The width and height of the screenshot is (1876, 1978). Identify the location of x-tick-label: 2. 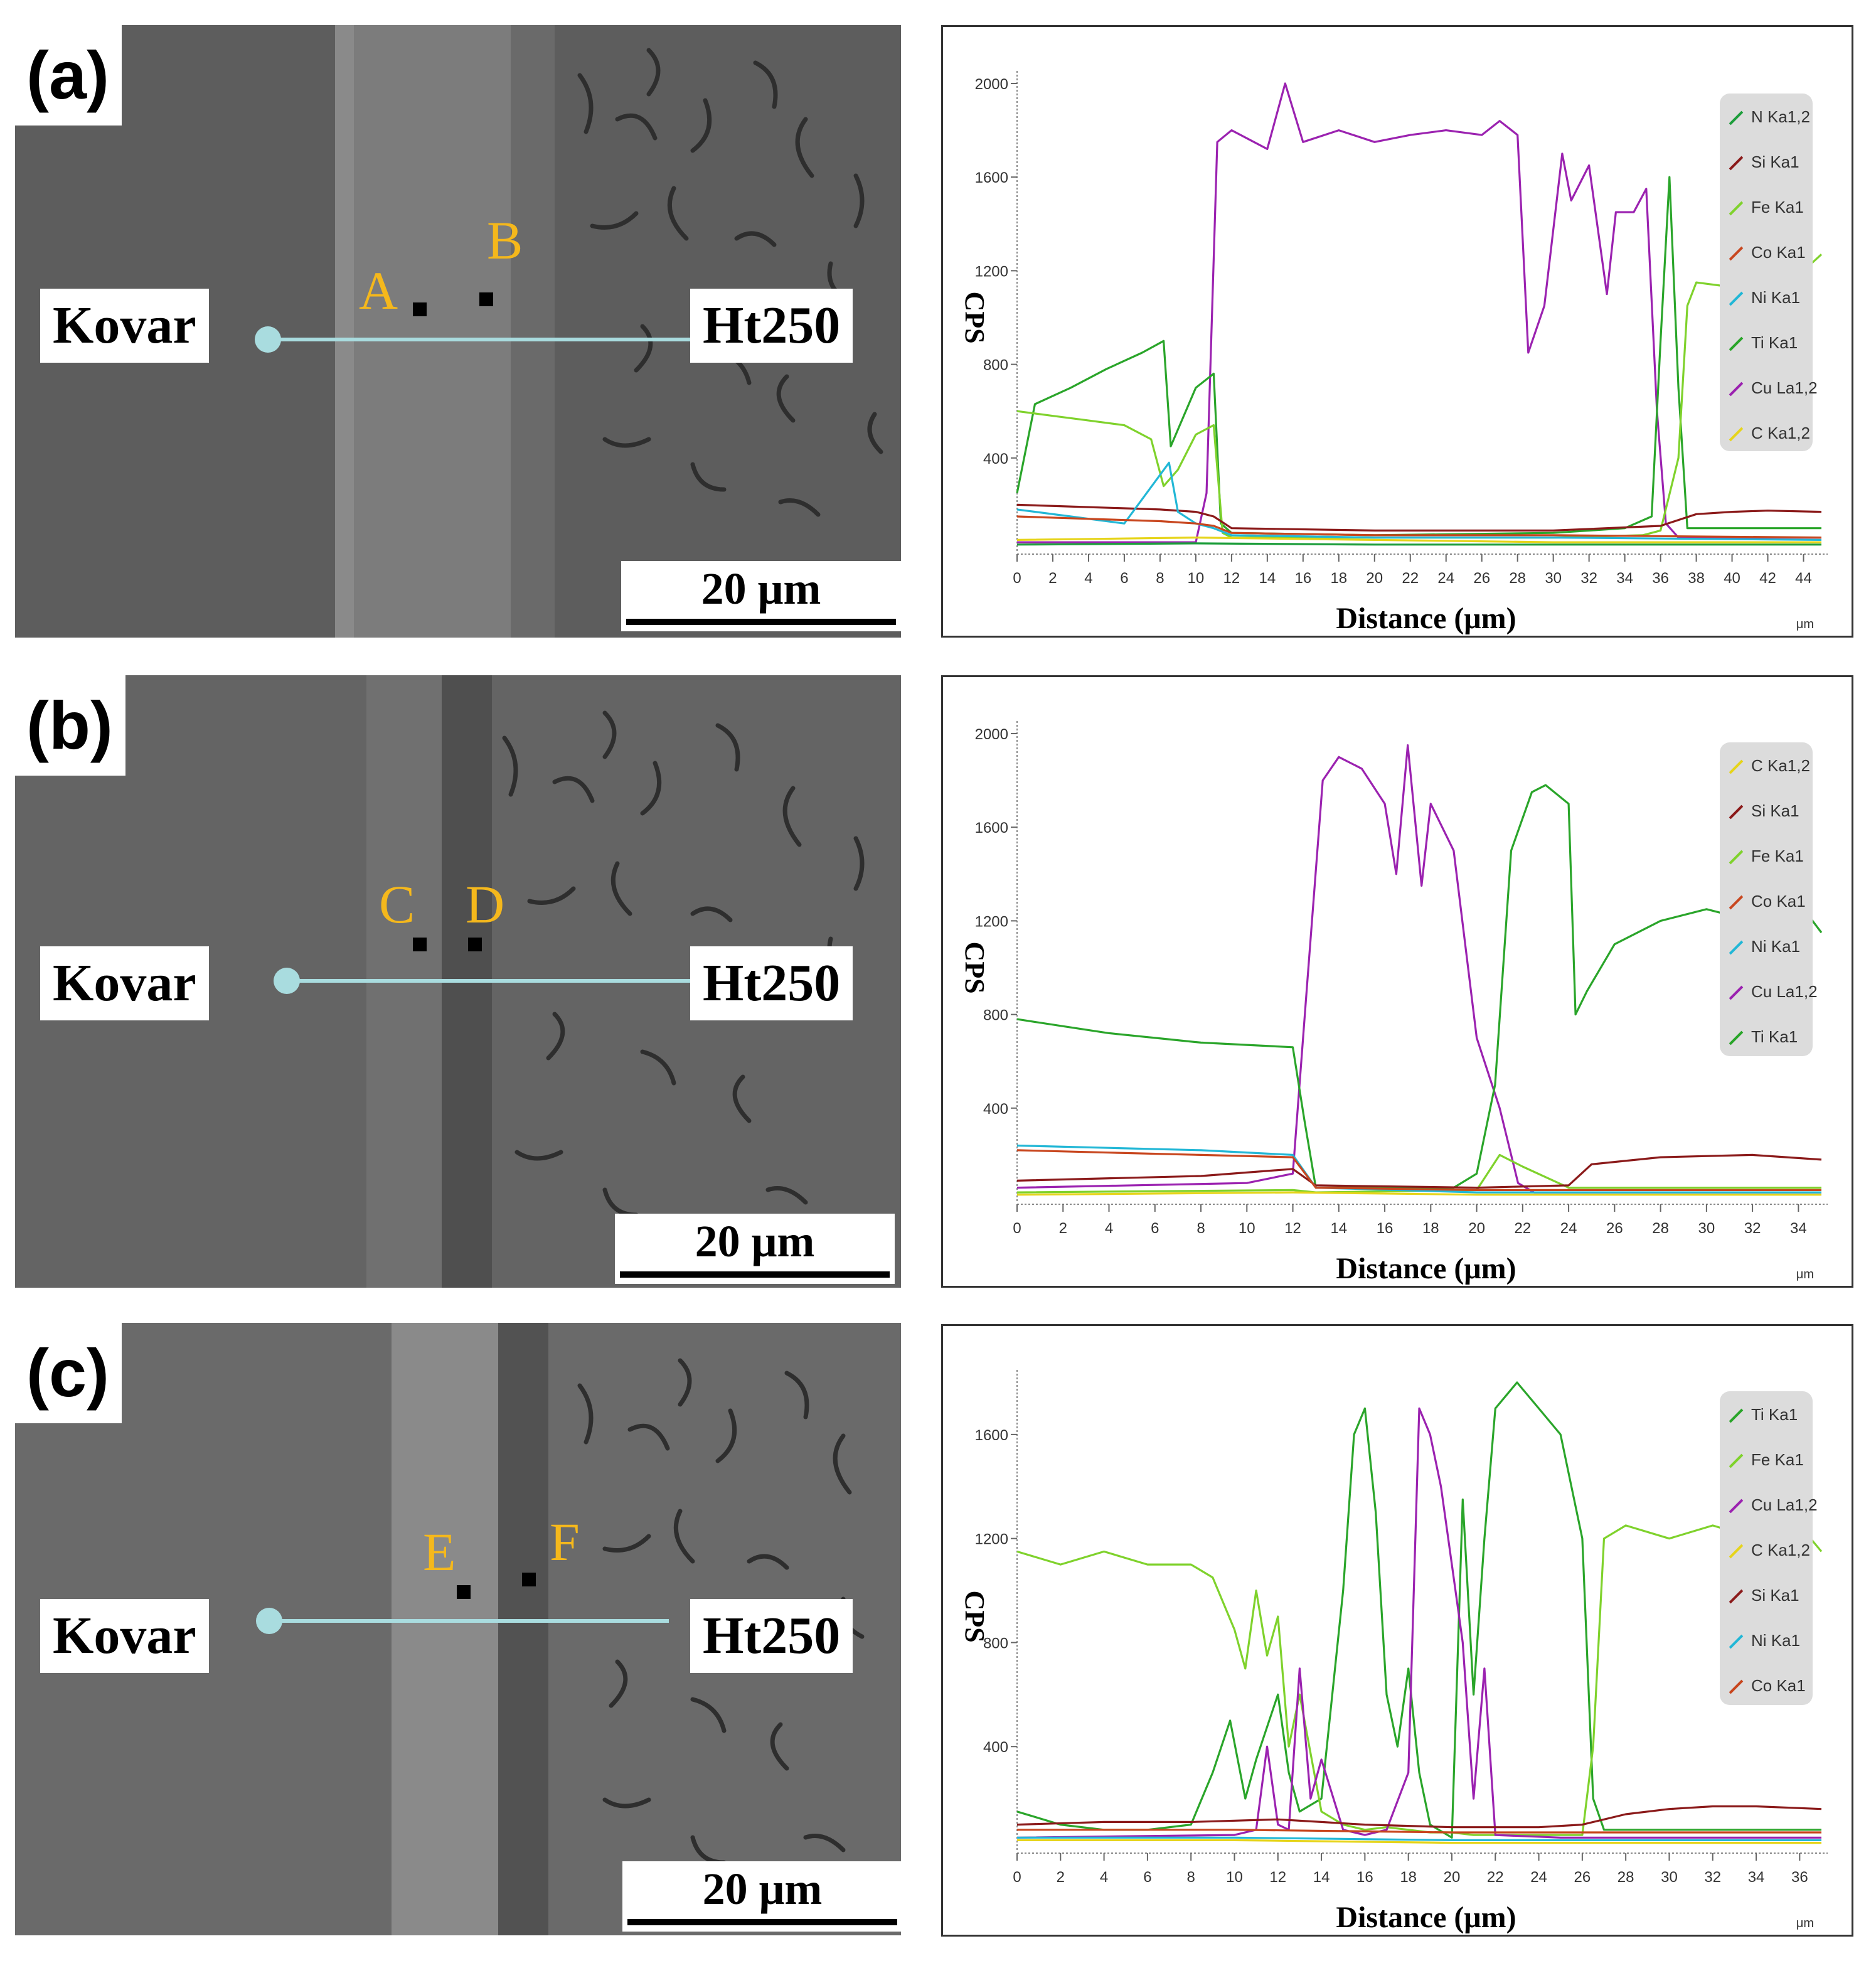
(1052, 578).